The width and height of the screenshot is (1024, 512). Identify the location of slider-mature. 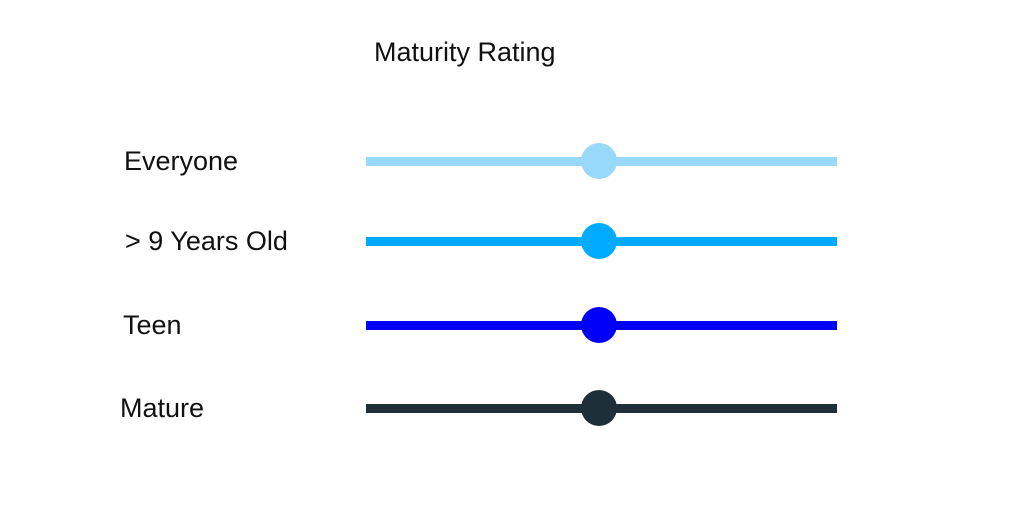
(601, 408).